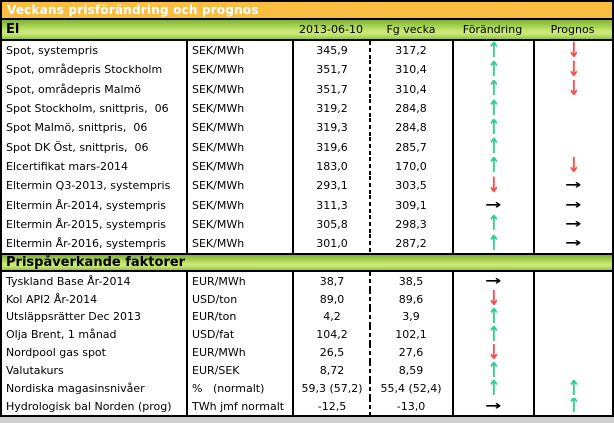  What do you see at coordinates (410, 388) in the screenshot?
I see `row-value-previous: 55,4 (52,4)` at bounding box center [410, 388].